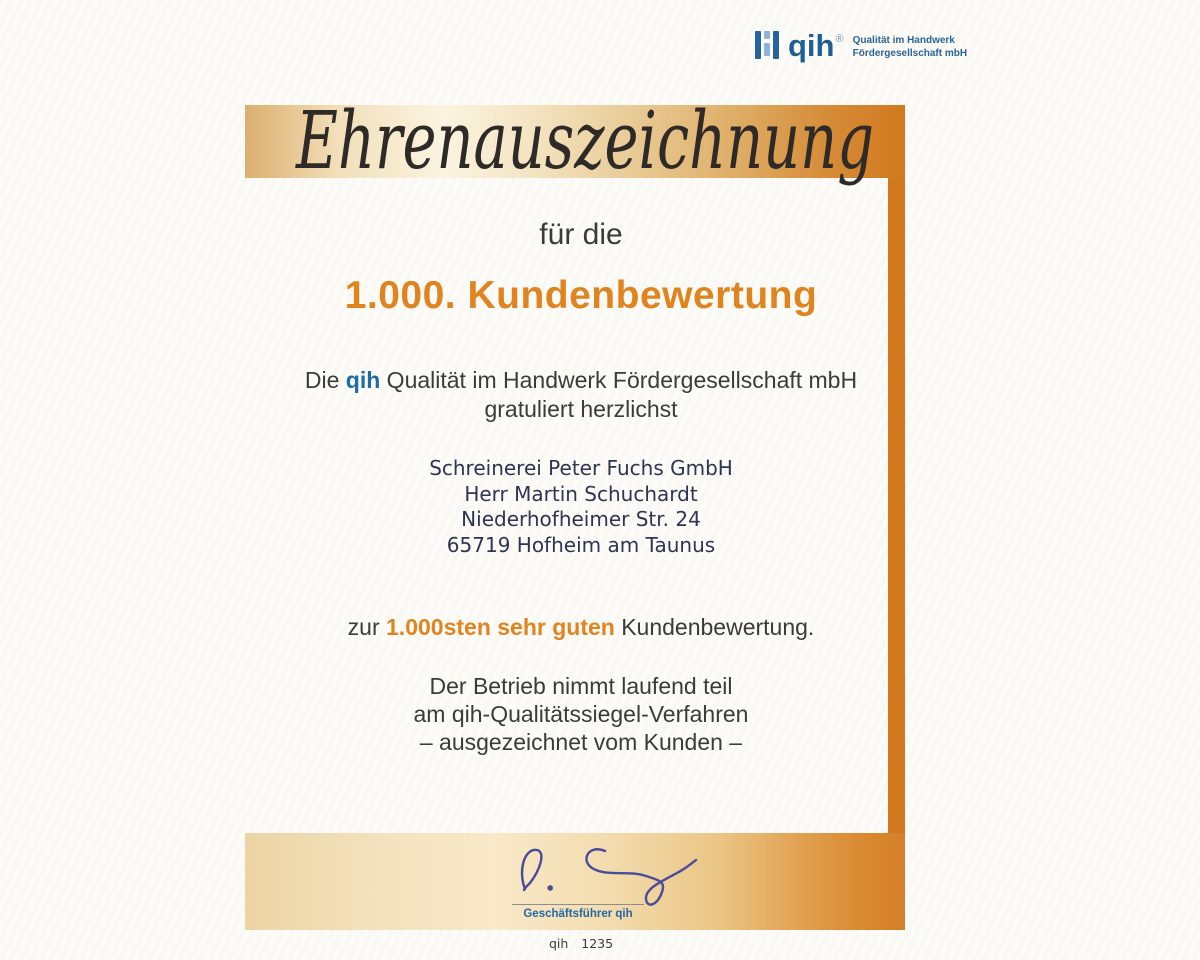 The width and height of the screenshot is (1200, 960). Describe the element at coordinates (578, 914) in the screenshot. I see `signature-role-label: Geschäftsführer qih` at that location.